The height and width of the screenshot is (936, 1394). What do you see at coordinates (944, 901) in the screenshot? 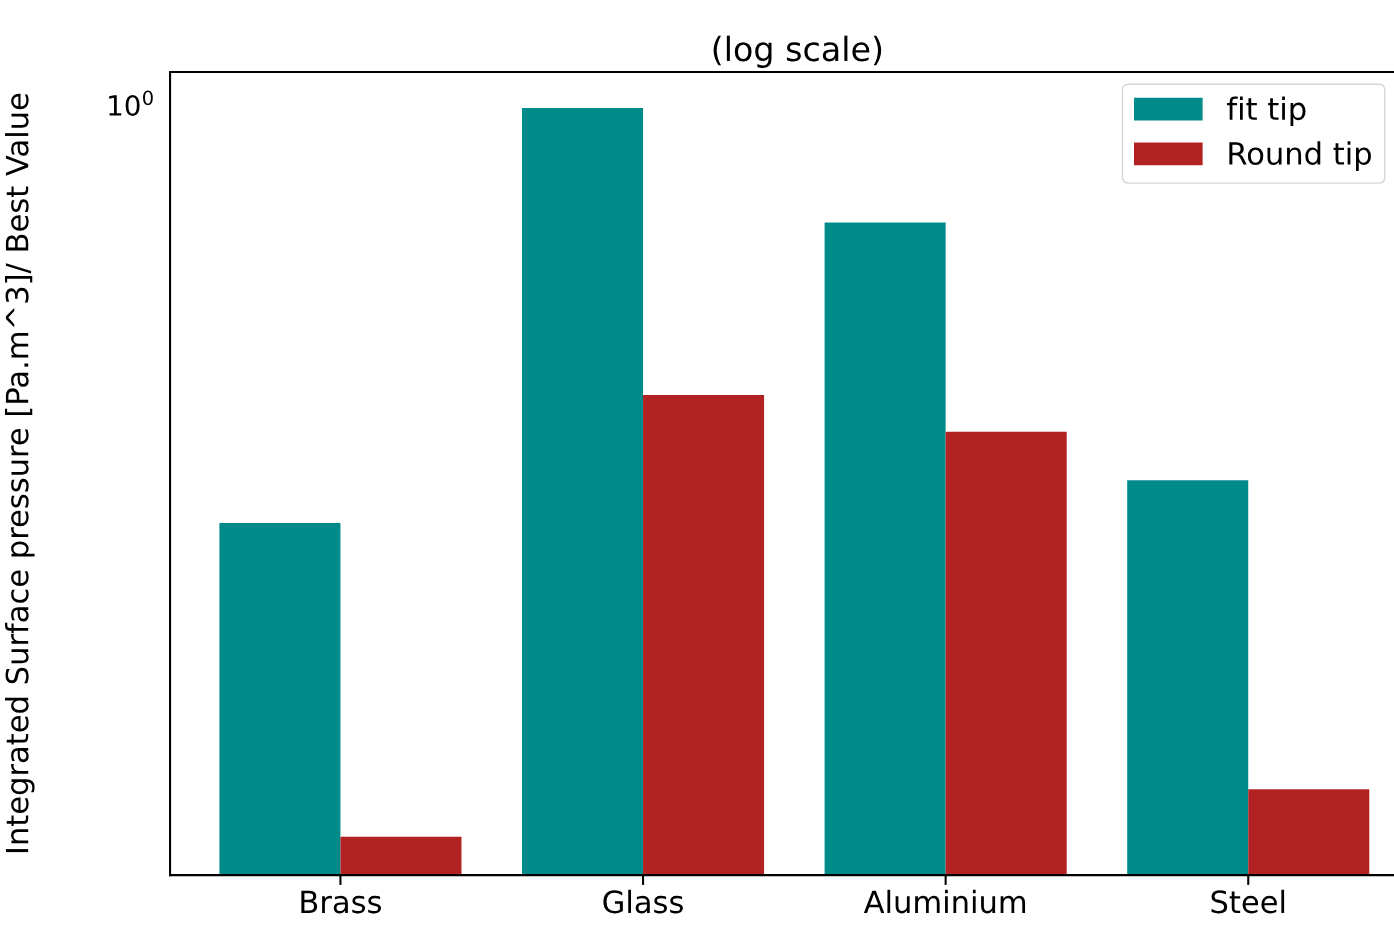
I see `x-tick-label: Aluminium` at bounding box center [944, 901].